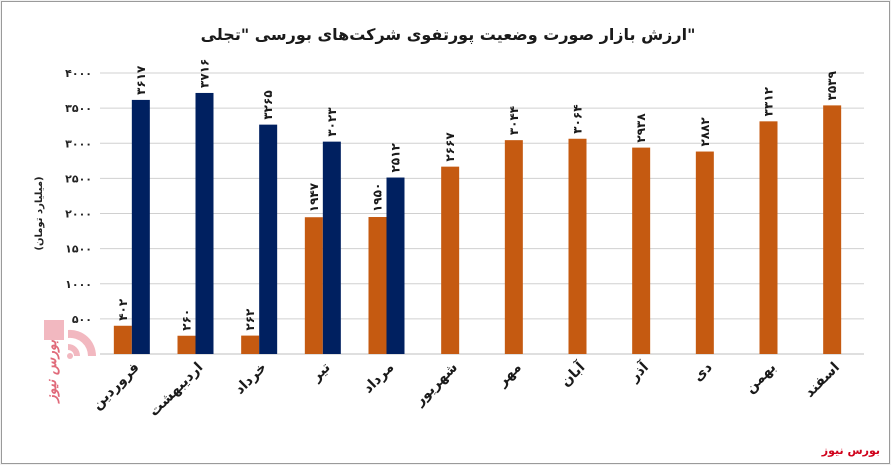 The width and height of the screenshot is (891, 465). I want to click on data-label: ۳۰۶۴, so click(578, 118).